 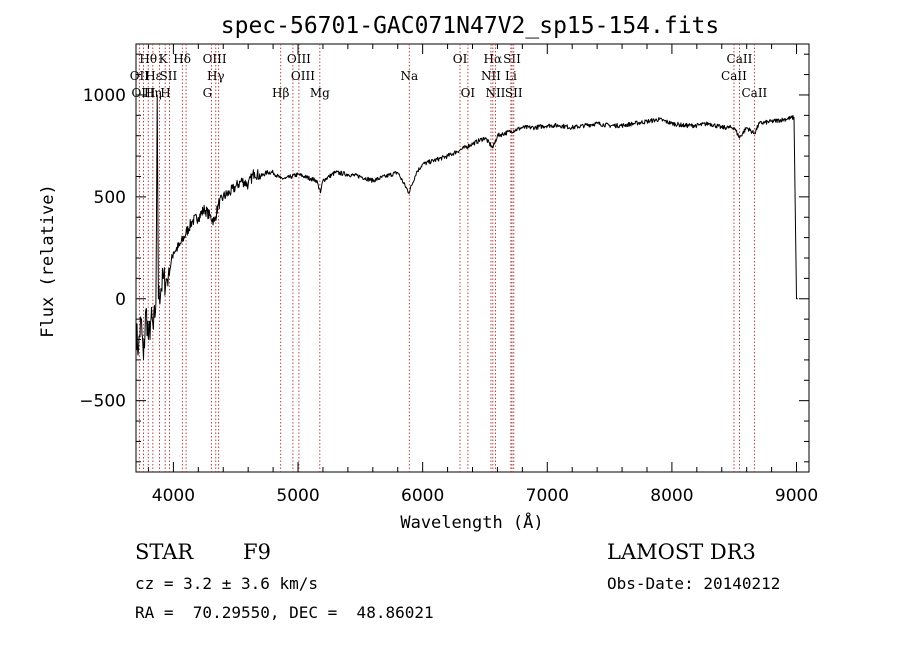 I want to click on spectral-line-label: Hθ, so click(x=148, y=59).